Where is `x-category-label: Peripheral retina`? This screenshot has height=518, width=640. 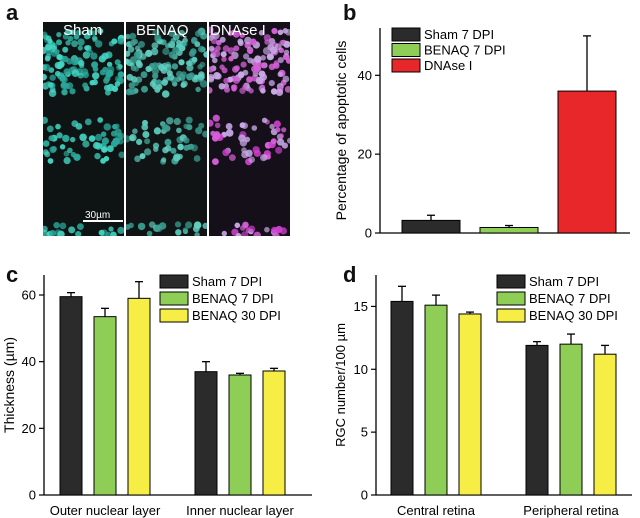
x-category-label: Peripheral retina is located at coordinates (571, 510).